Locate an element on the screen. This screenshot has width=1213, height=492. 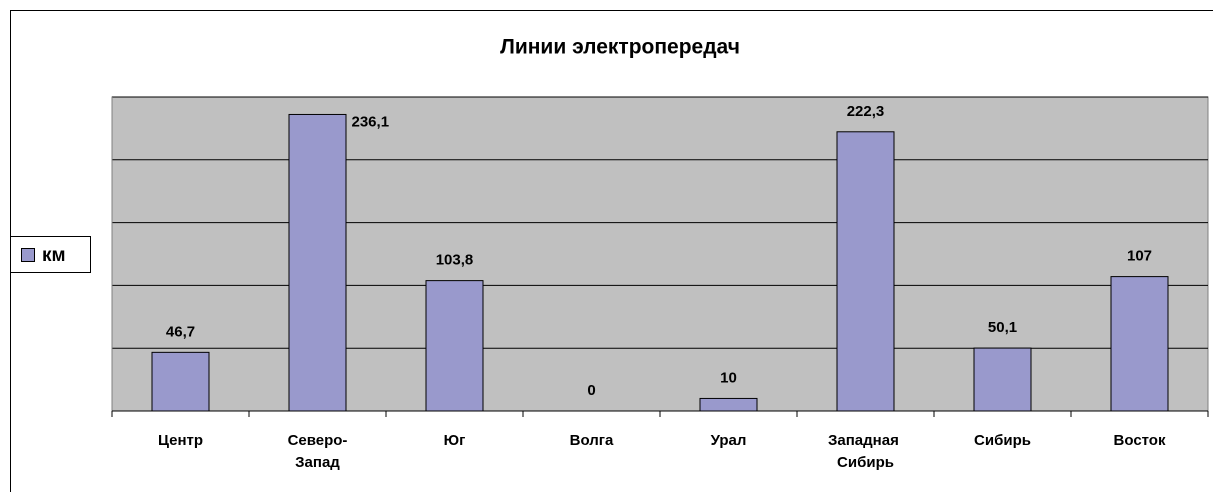
legend-swatch is located at coordinates (28, 255).